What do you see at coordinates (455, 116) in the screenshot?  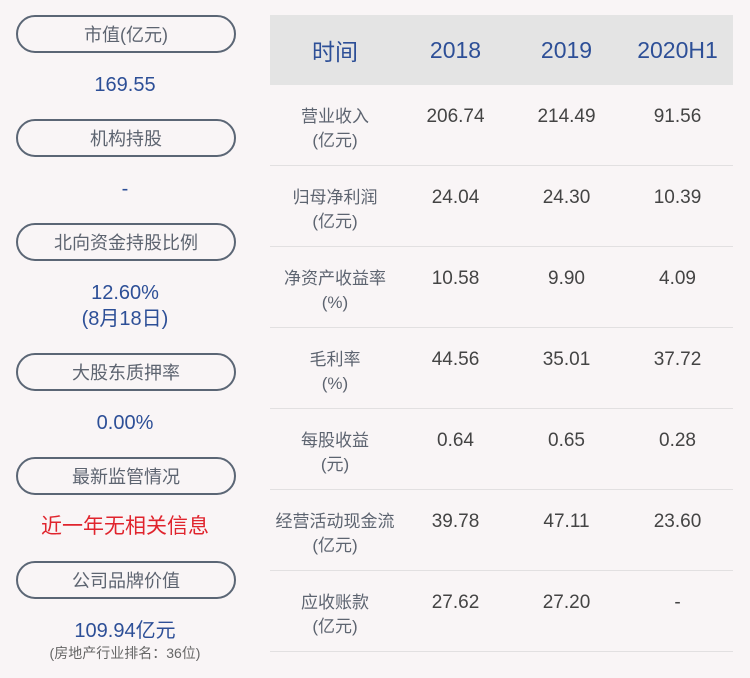 I see `cell: 206.74` at bounding box center [455, 116].